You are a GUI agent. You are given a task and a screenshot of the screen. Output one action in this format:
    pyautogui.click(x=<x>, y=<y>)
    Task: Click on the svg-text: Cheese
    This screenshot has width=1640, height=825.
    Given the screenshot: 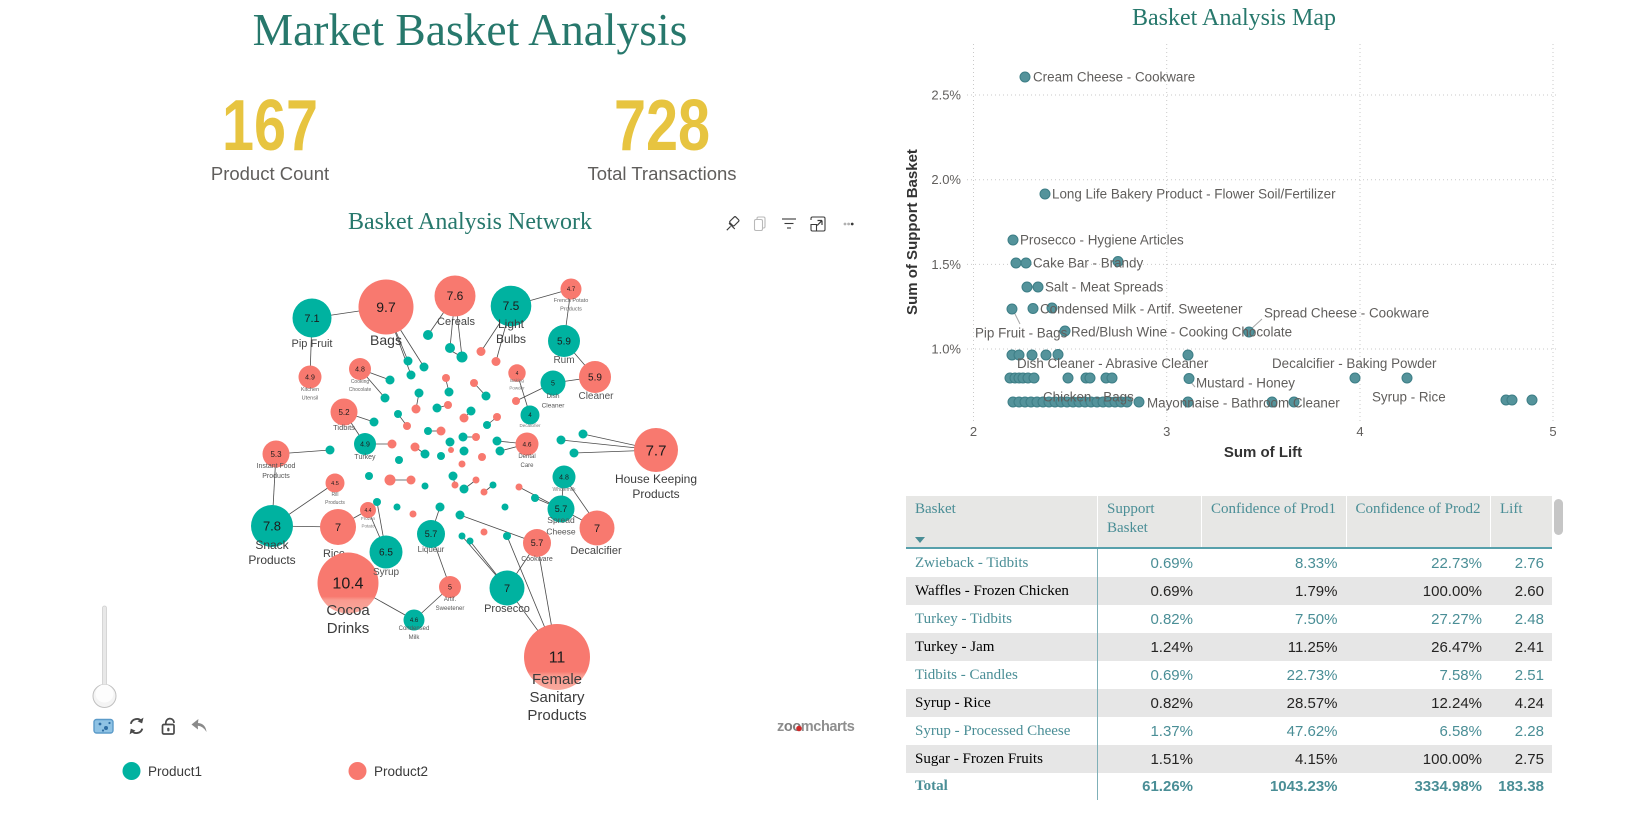 What is the action you would take?
    pyautogui.click(x=561, y=532)
    